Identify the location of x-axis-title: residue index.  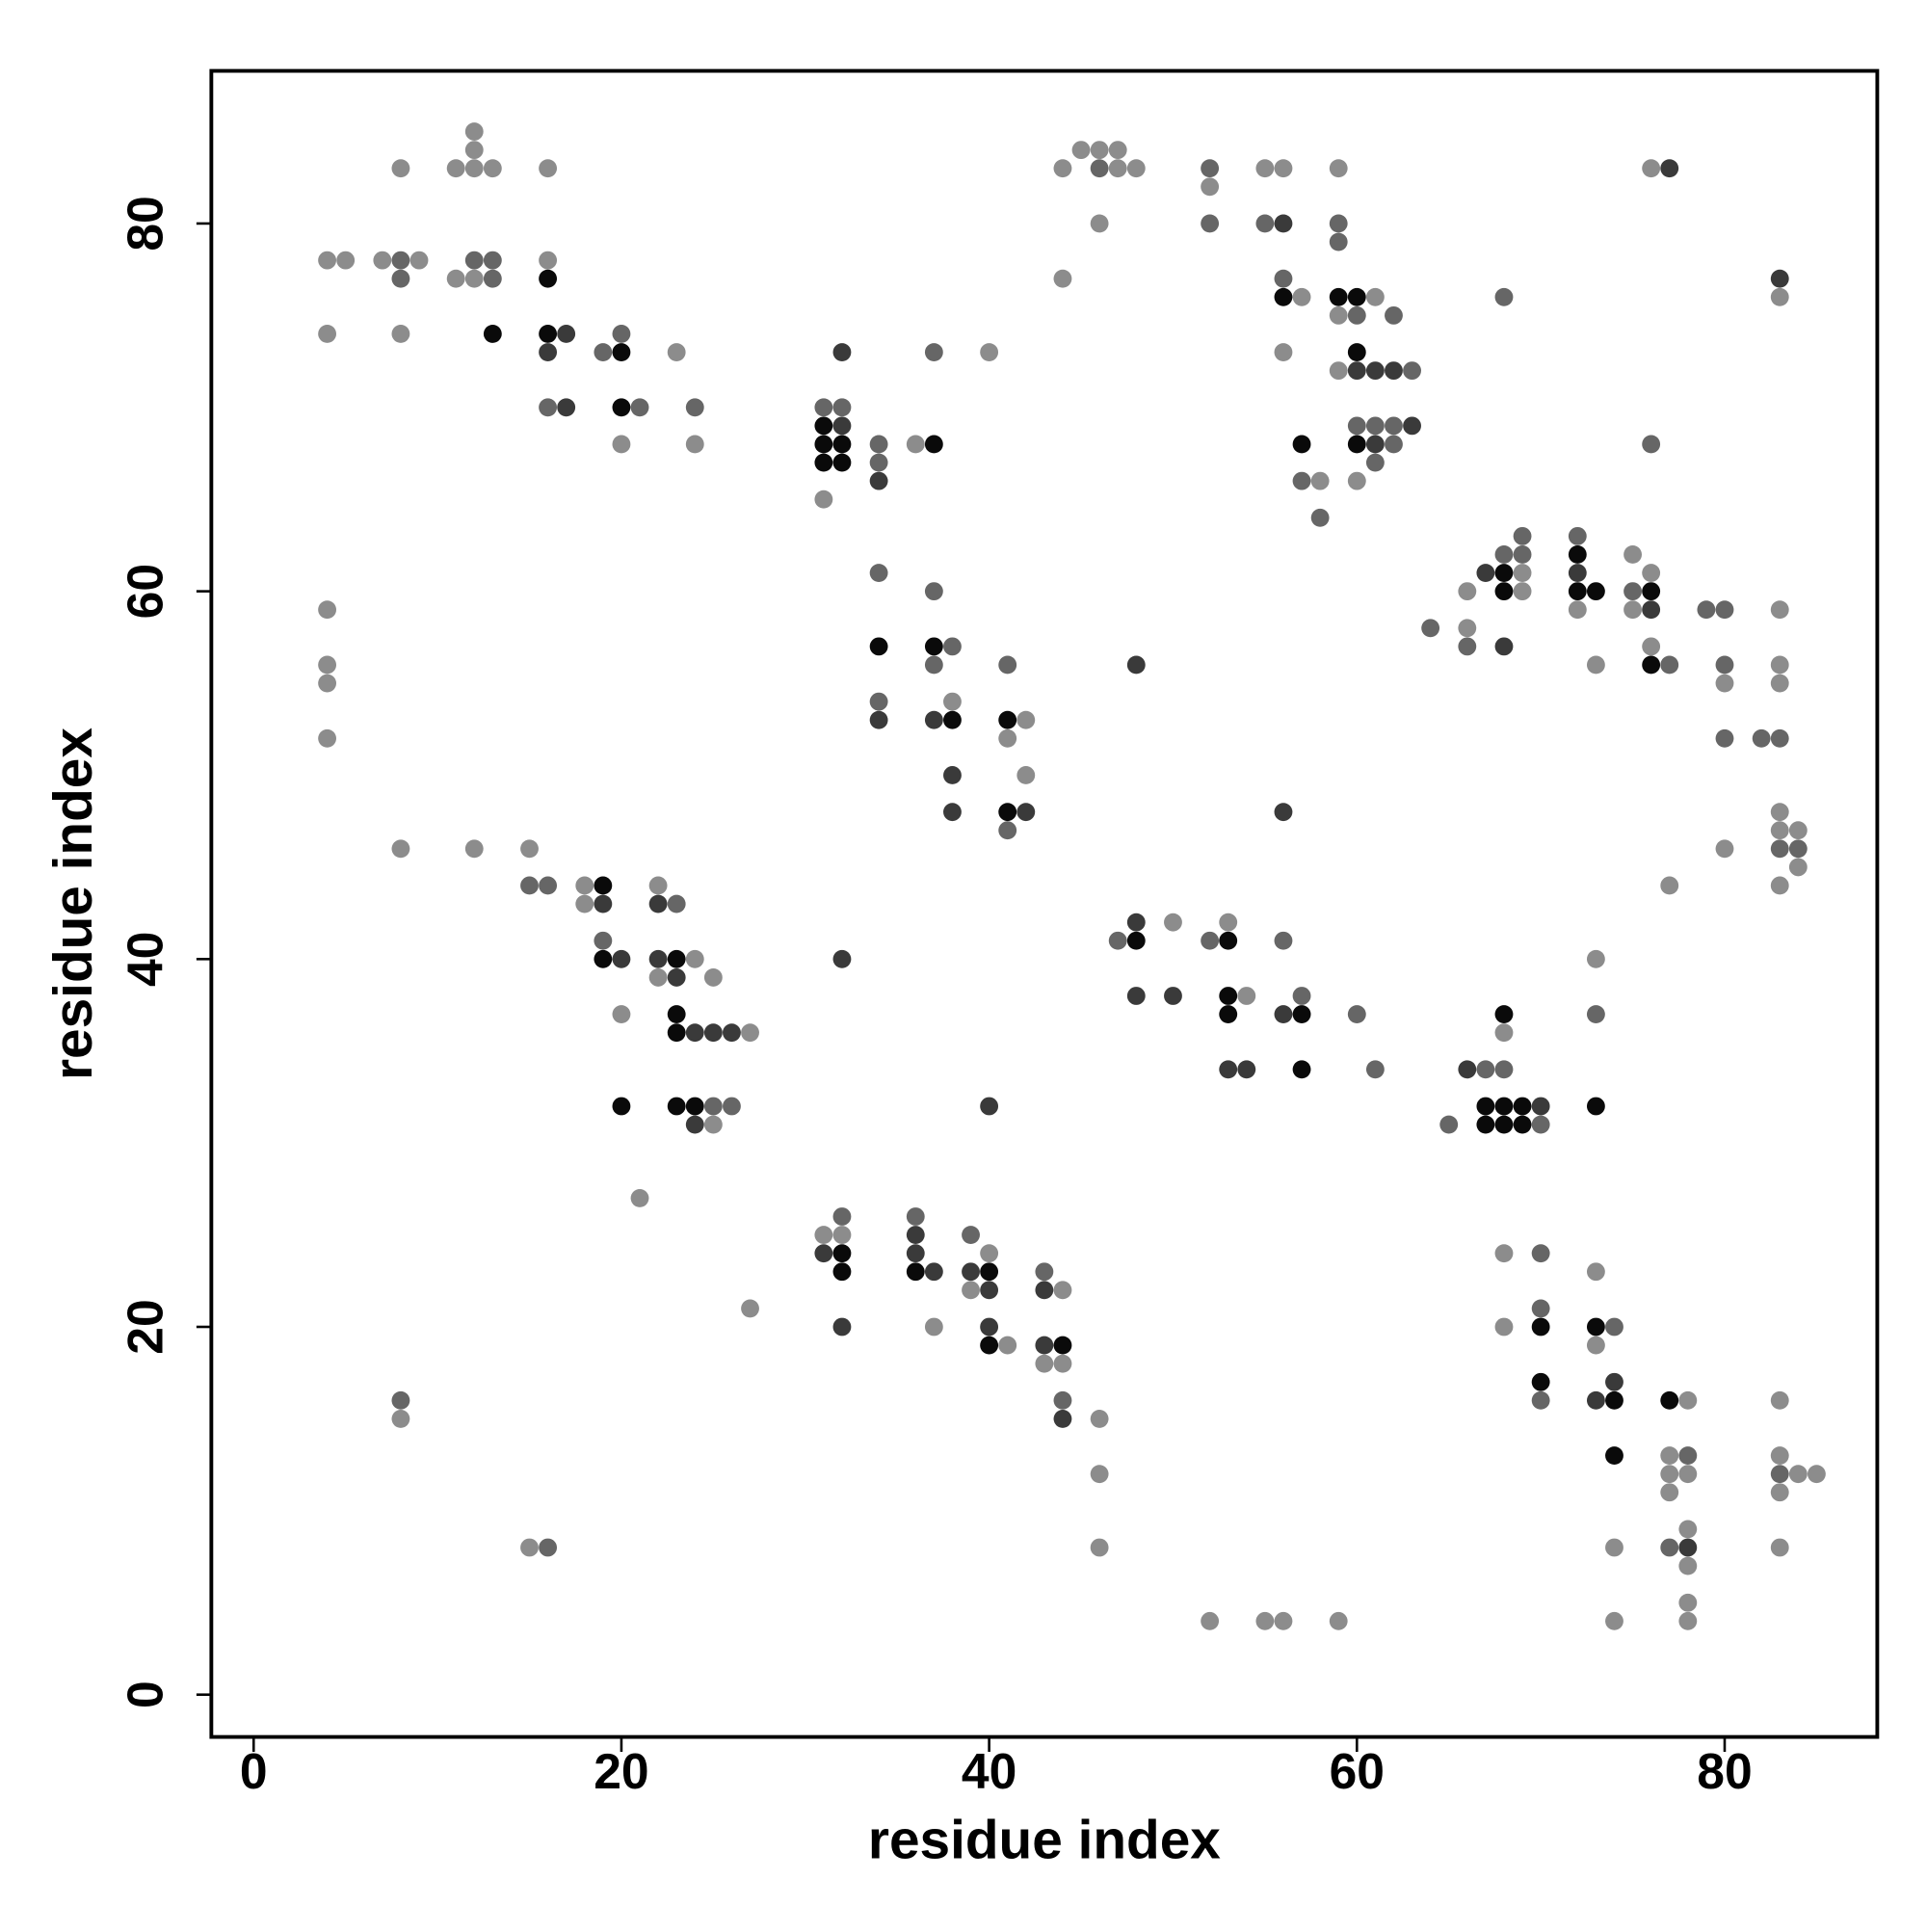
(1044, 1841).